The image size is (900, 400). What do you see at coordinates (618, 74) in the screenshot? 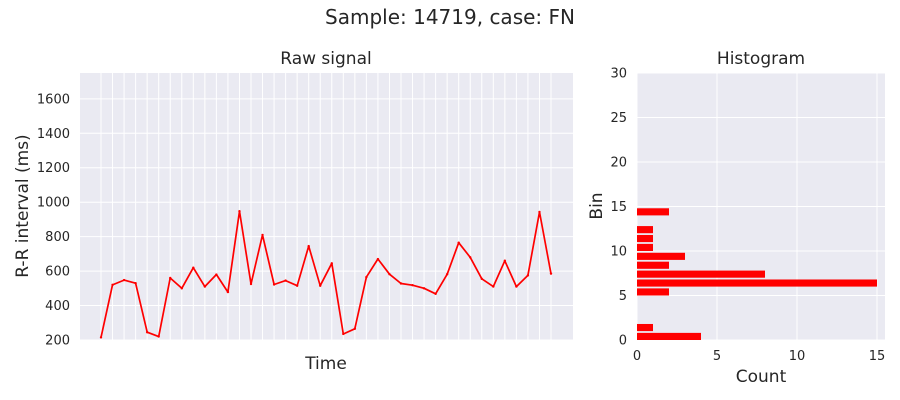
I see `histogram-y-tick-label: 30` at bounding box center [618, 74].